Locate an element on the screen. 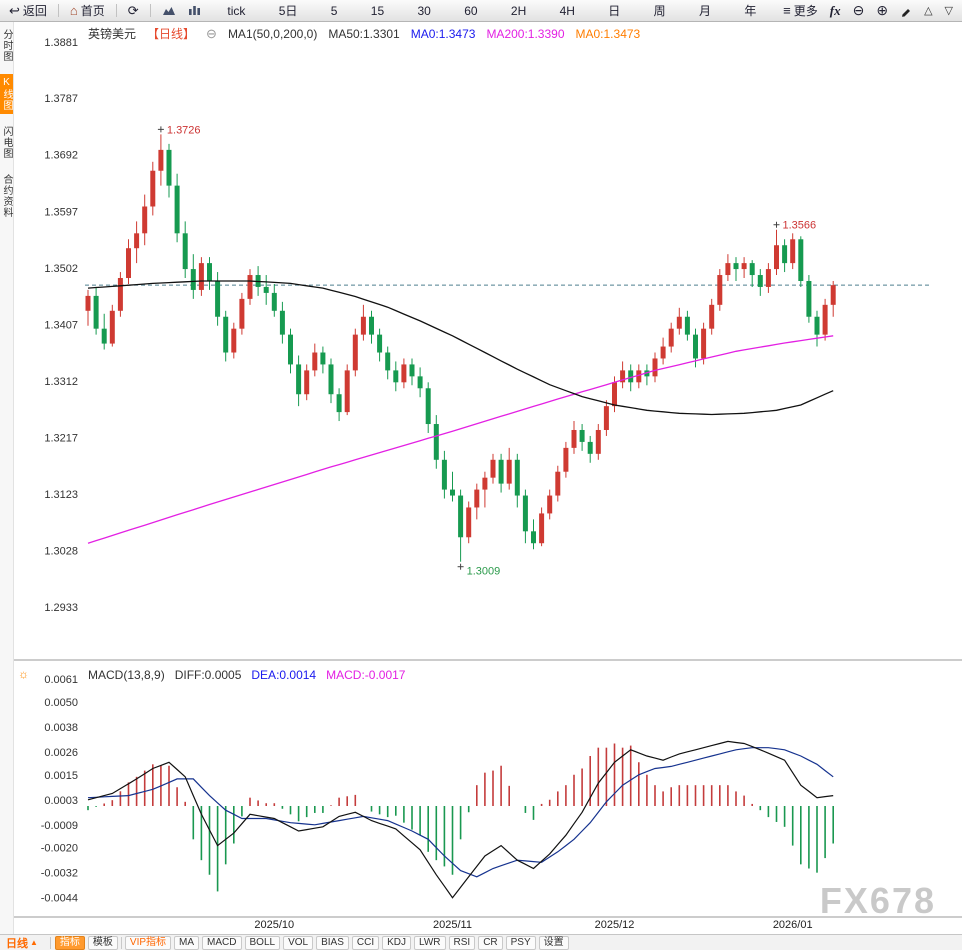 This screenshot has width=962, height=950. fx-icon: fx is located at coordinates (835, 10).